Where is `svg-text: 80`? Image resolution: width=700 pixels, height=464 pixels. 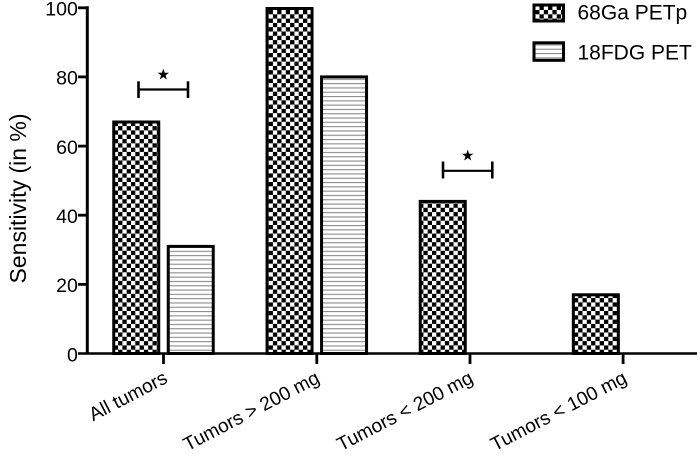 svg-text: 80 is located at coordinates (67, 79).